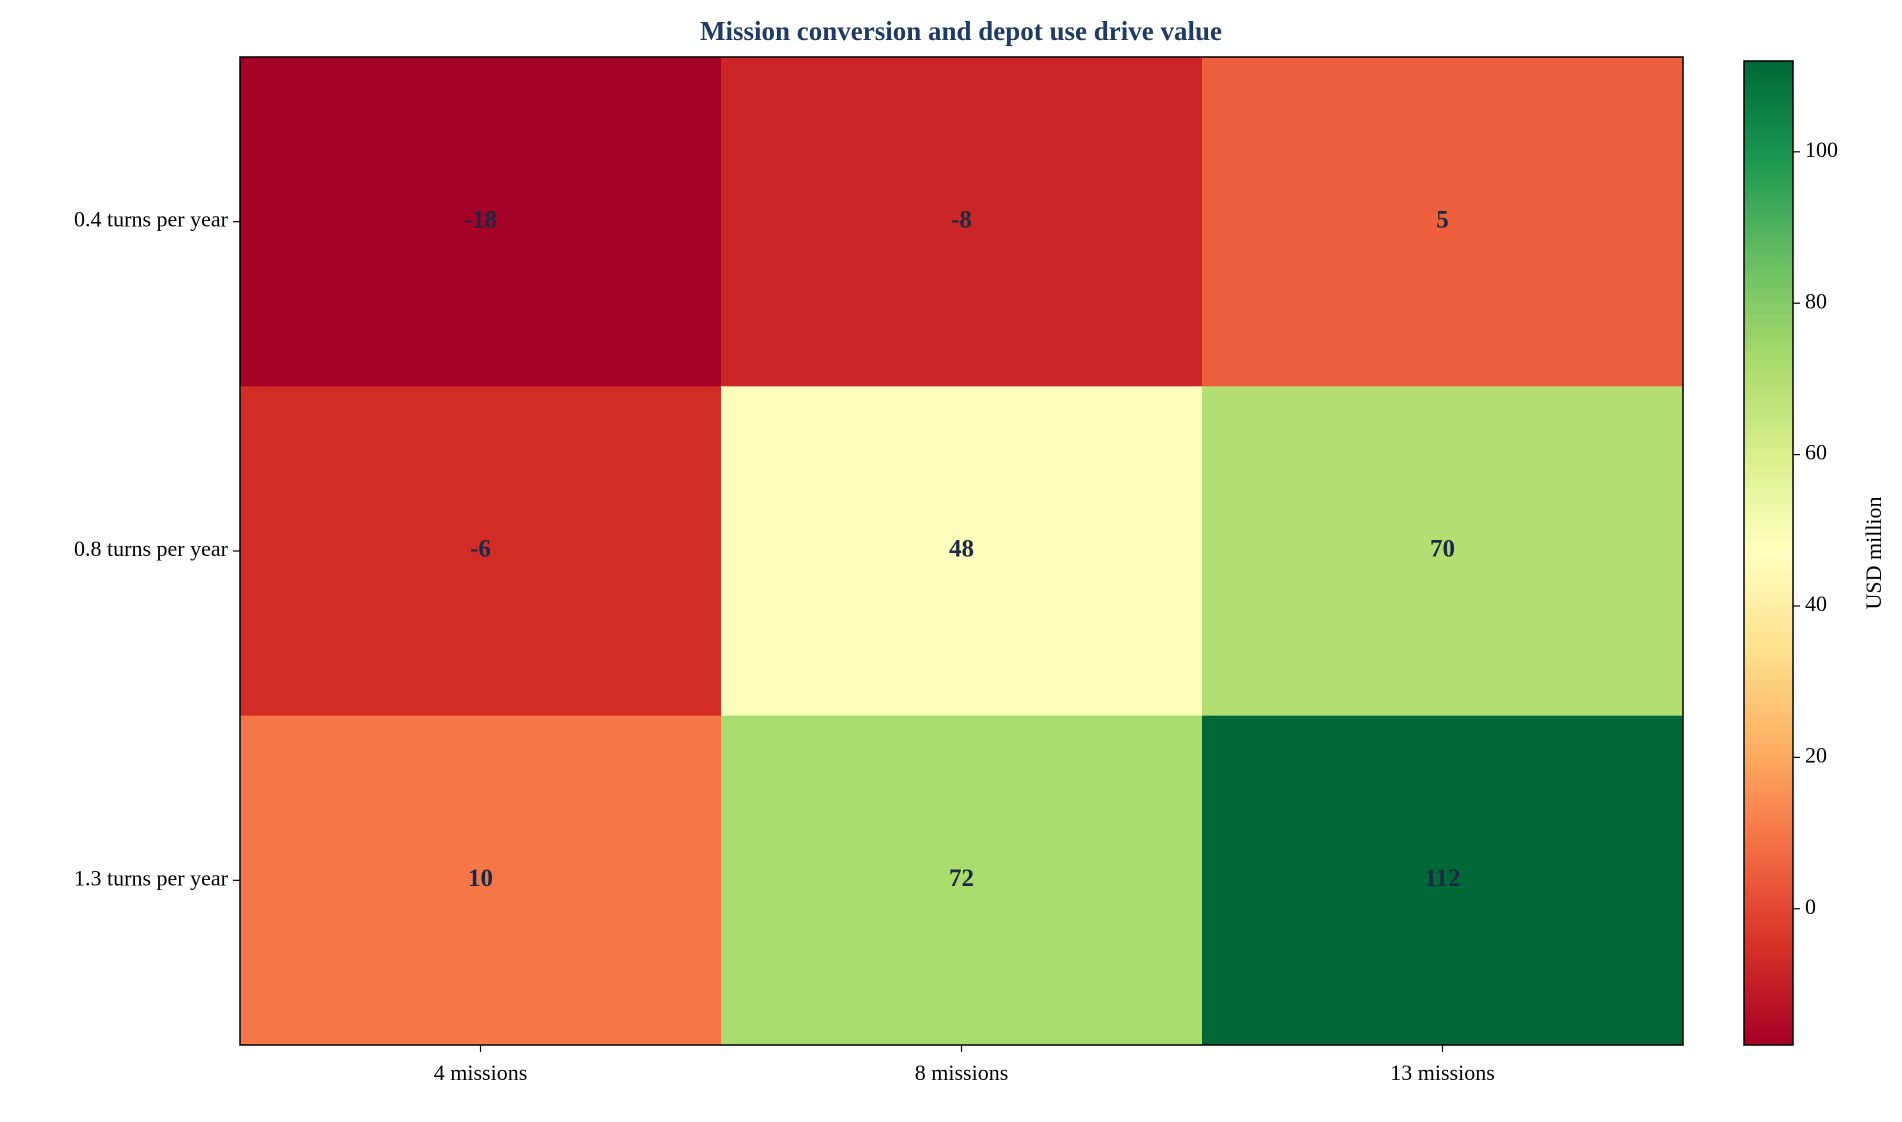 The image size is (1902, 1122). Describe the element at coordinates (1816, 300) in the screenshot. I see `colorbar-tick-label: 80` at that location.